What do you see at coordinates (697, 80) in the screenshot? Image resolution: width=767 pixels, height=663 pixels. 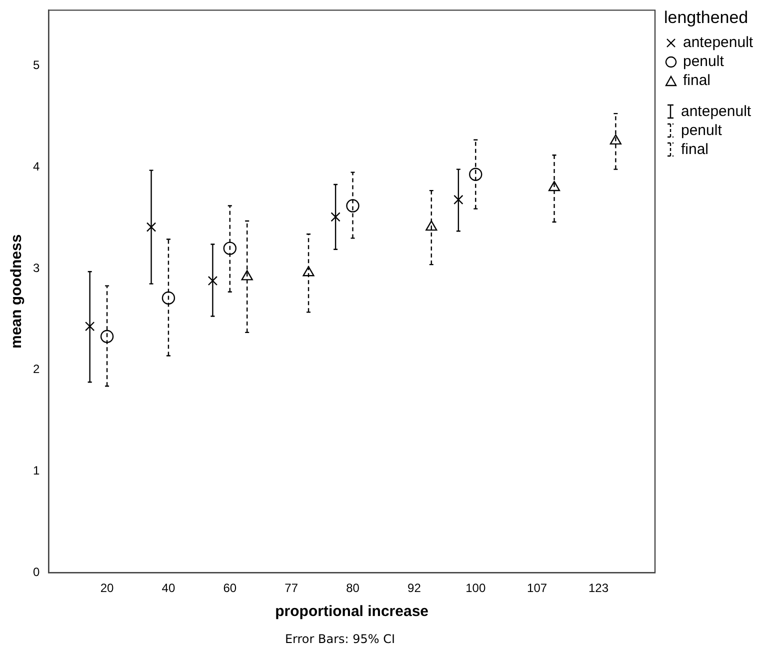 I see `text: final` at bounding box center [697, 80].